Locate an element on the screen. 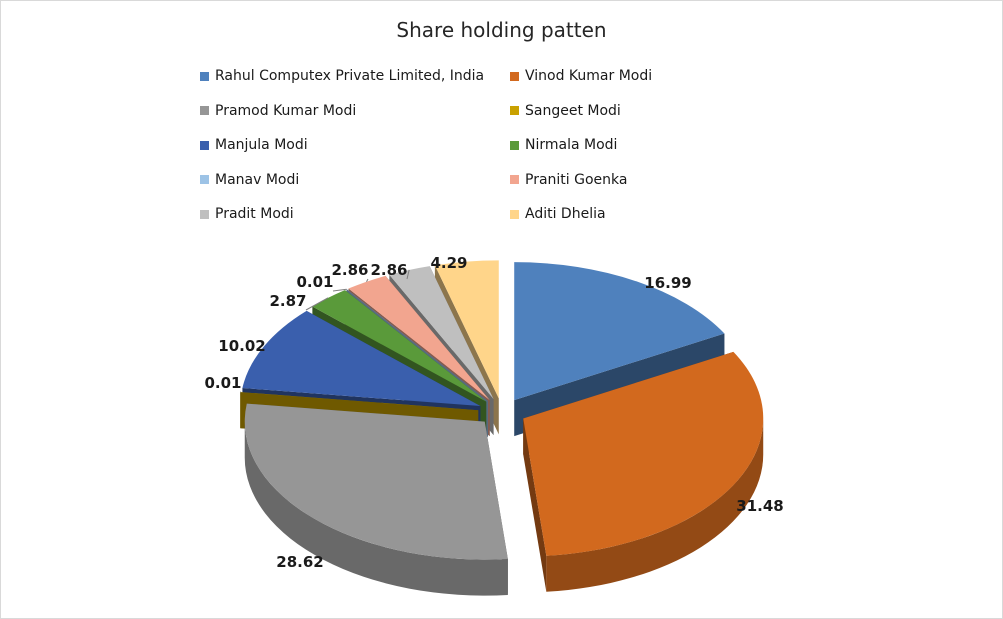 Image resolution: width=1003 pixels, height=619 pixels. legend-label: Nirmala Modi is located at coordinates (571, 145).